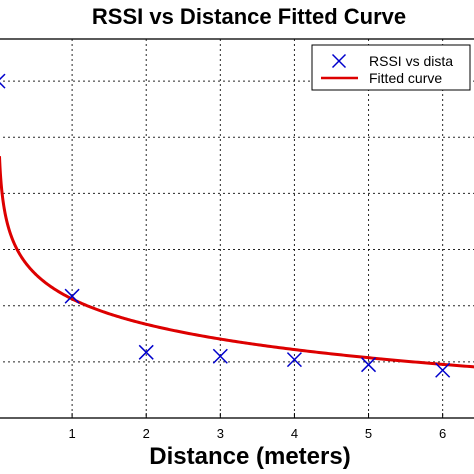 This screenshot has width=474, height=474. I want to click on x-axis-ticks: 1 2 3 4 5 6, so click(257, 427).